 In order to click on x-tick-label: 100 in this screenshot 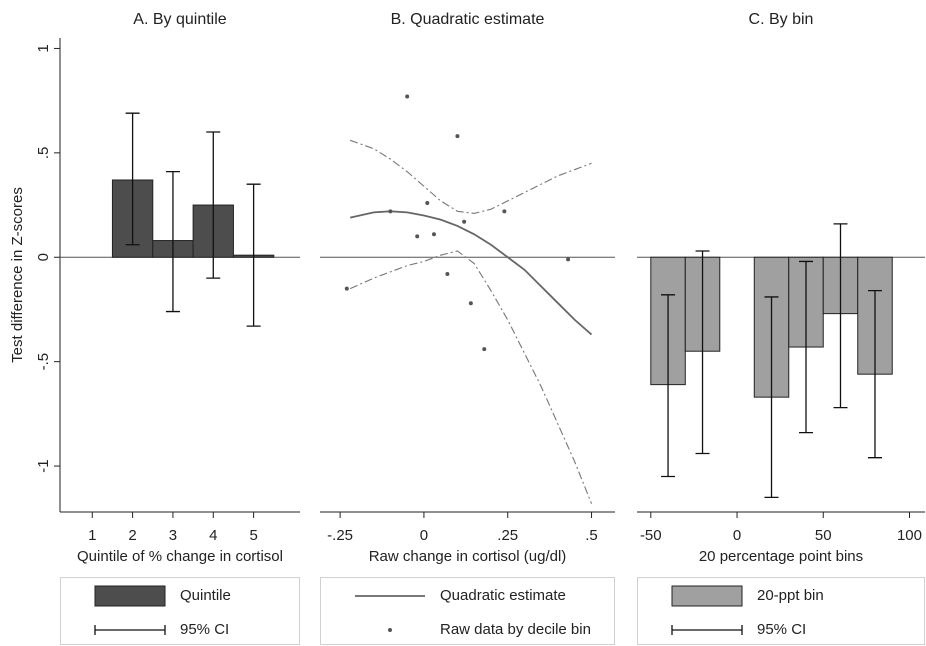, I will do `click(909, 535)`.